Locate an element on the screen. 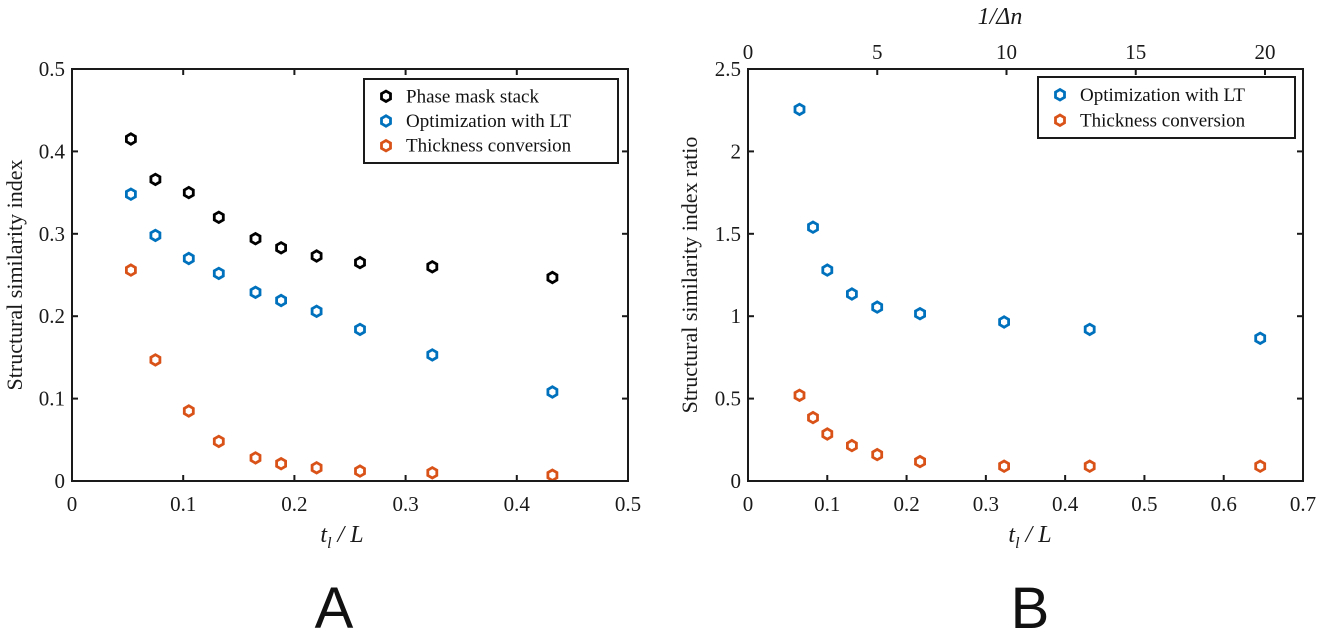 This screenshot has height=630, width=1320. top-x-tick-label: 20 is located at coordinates (1265, 52).